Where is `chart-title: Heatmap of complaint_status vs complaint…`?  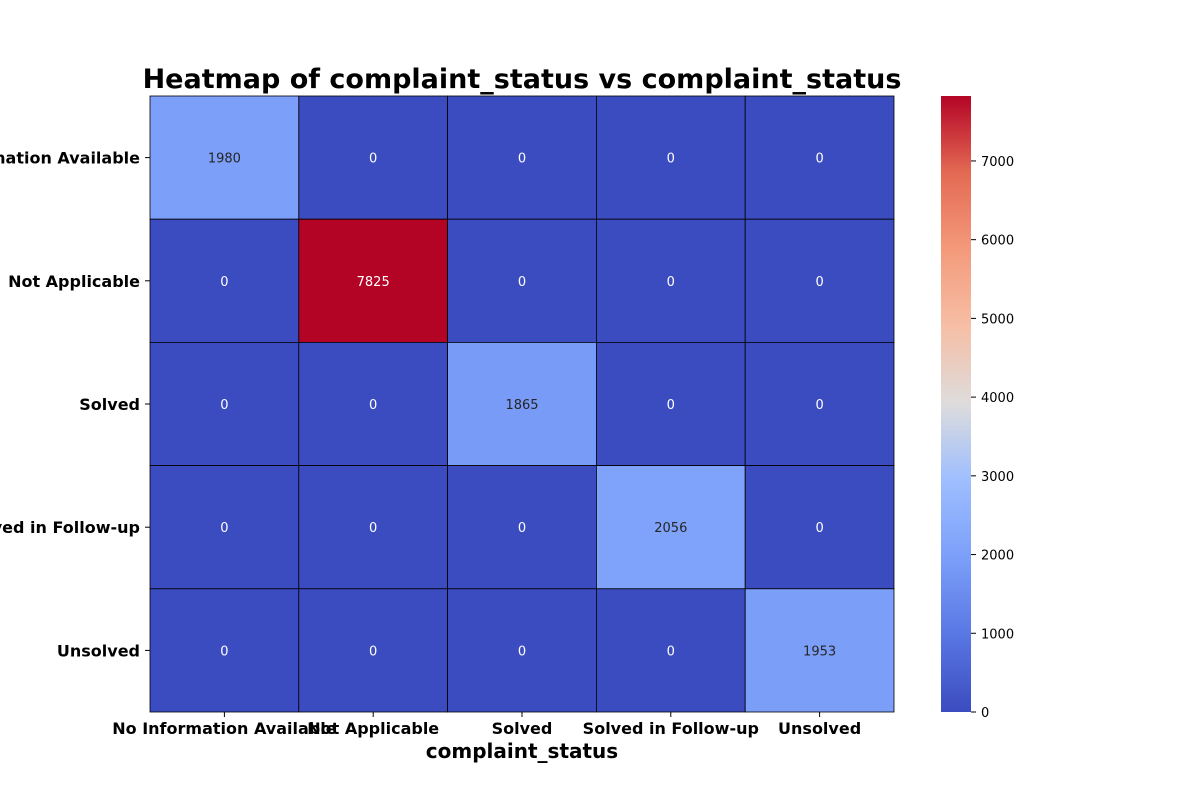 chart-title: Heatmap of complaint_status vs complaint… is located at coordinates (522, 79).